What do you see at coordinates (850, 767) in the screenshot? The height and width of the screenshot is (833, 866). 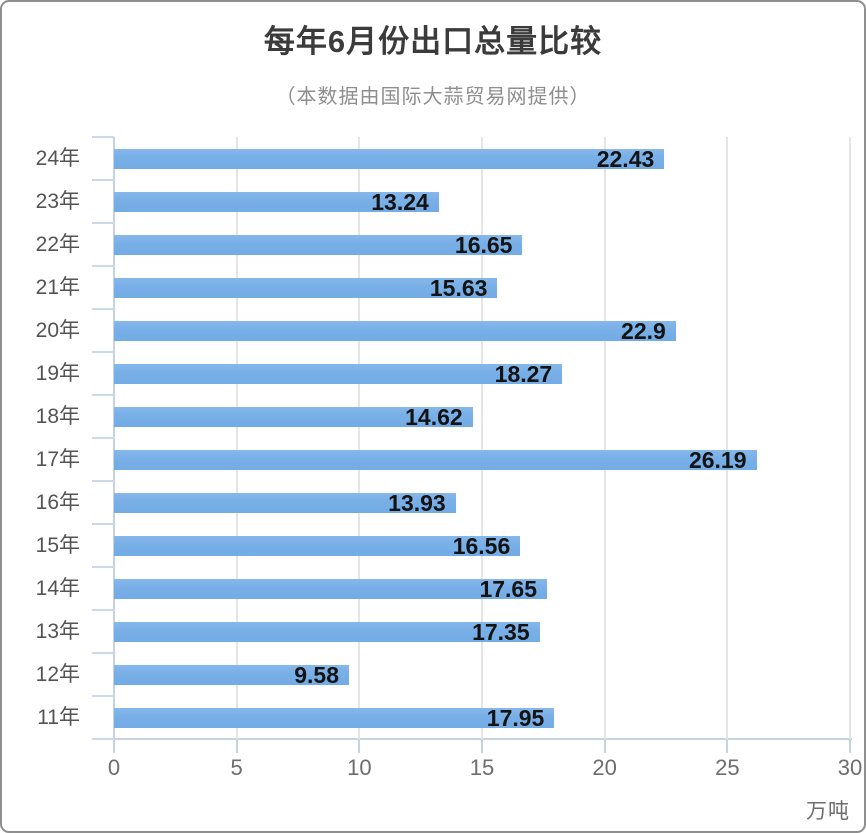 I see `x-tick-label: 30` at bounding box center [850, 767].